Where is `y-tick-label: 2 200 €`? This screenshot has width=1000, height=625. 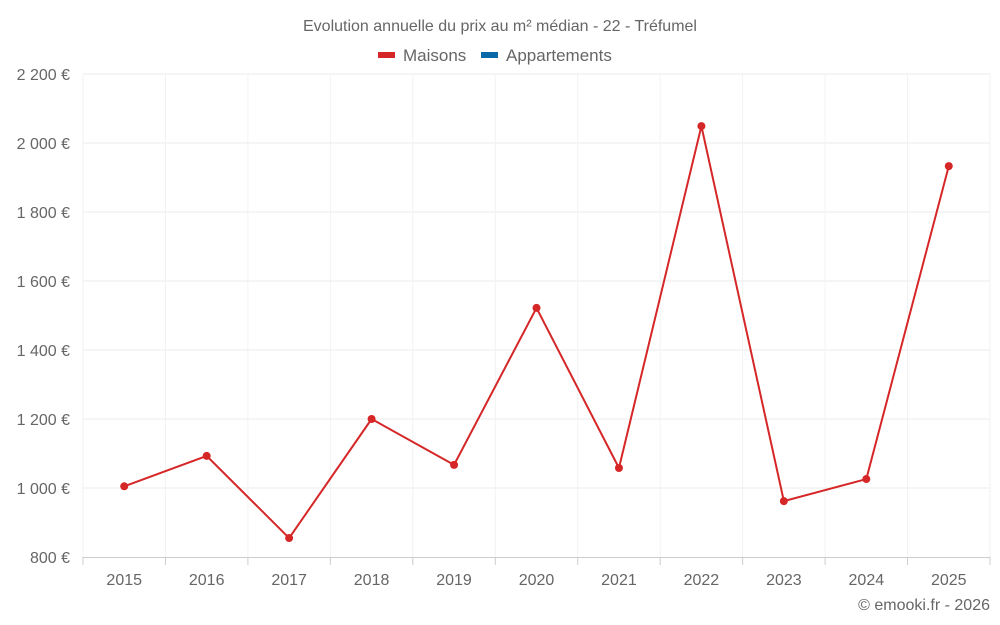
y-tick-label: 2 200 € is located at coordinates (43, 75).